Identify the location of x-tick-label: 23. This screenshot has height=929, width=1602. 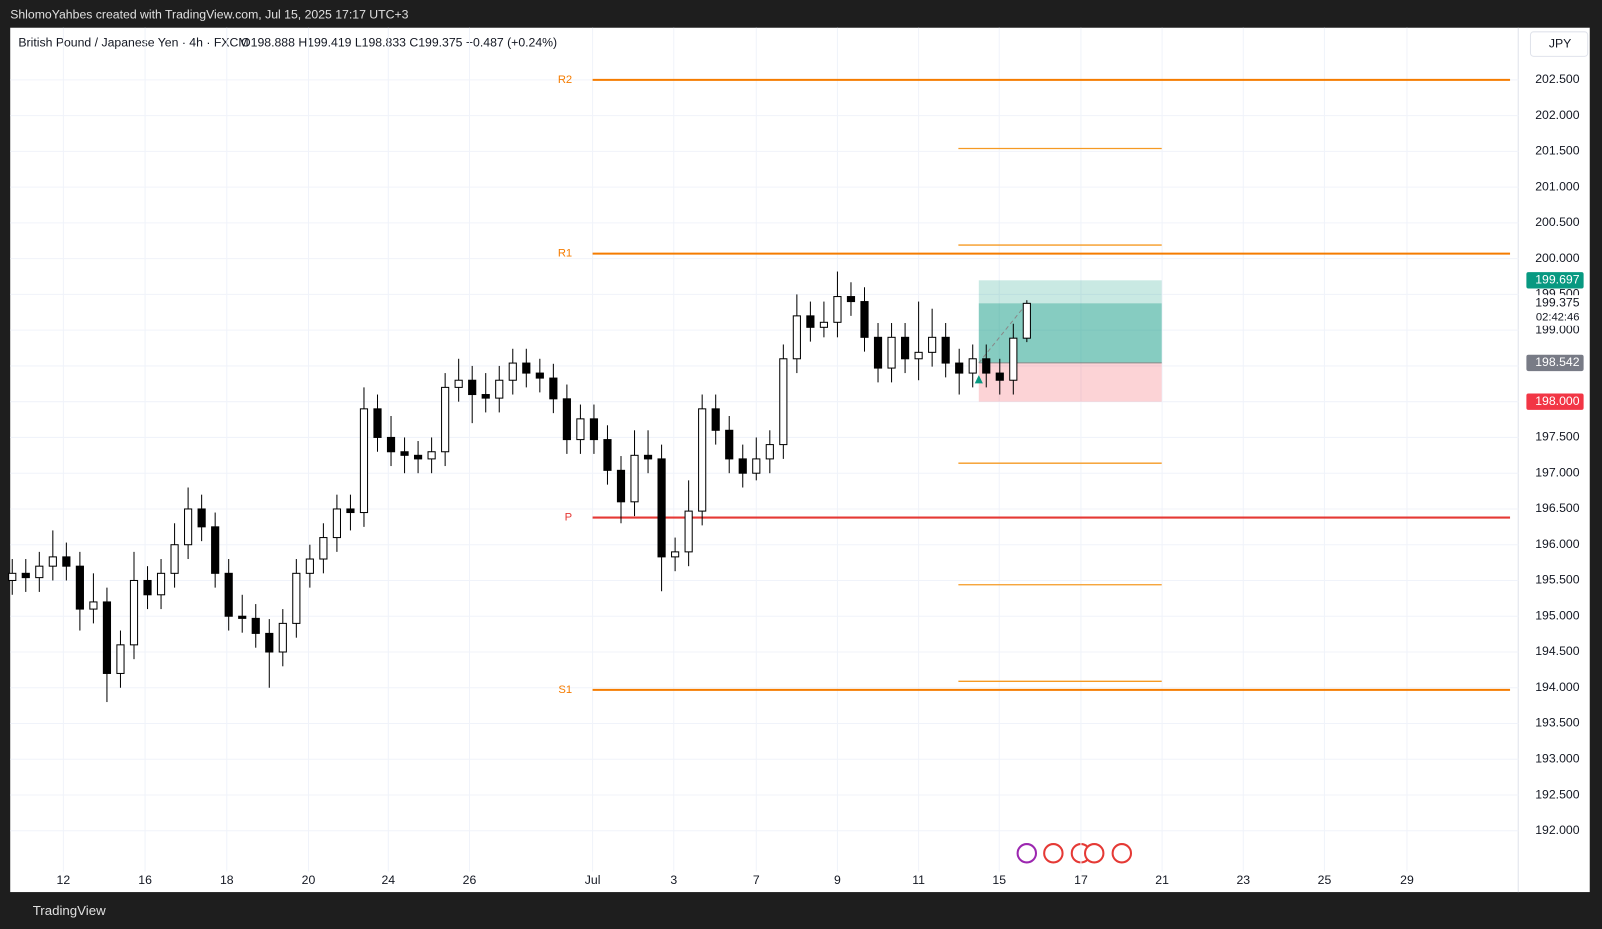
(1243, 880).